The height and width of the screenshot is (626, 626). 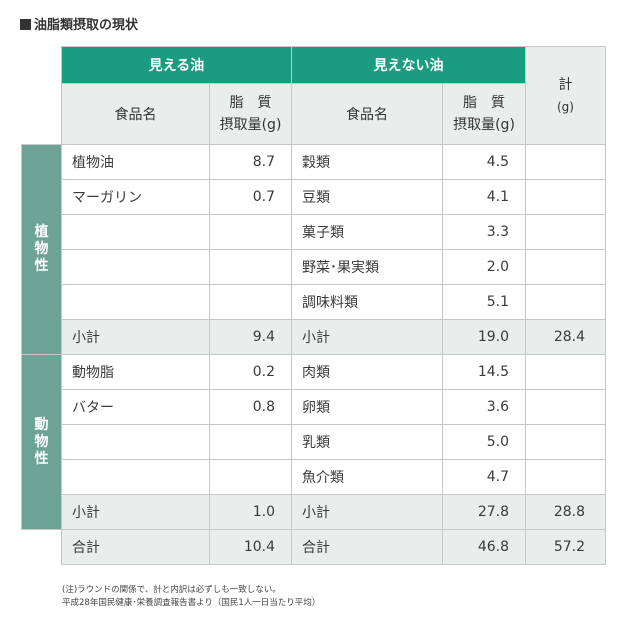 What do you see at coordinates (367, 197) in the screenshot?
I see `cell-inv-name: 豆類` at bounding box center [367, 197].